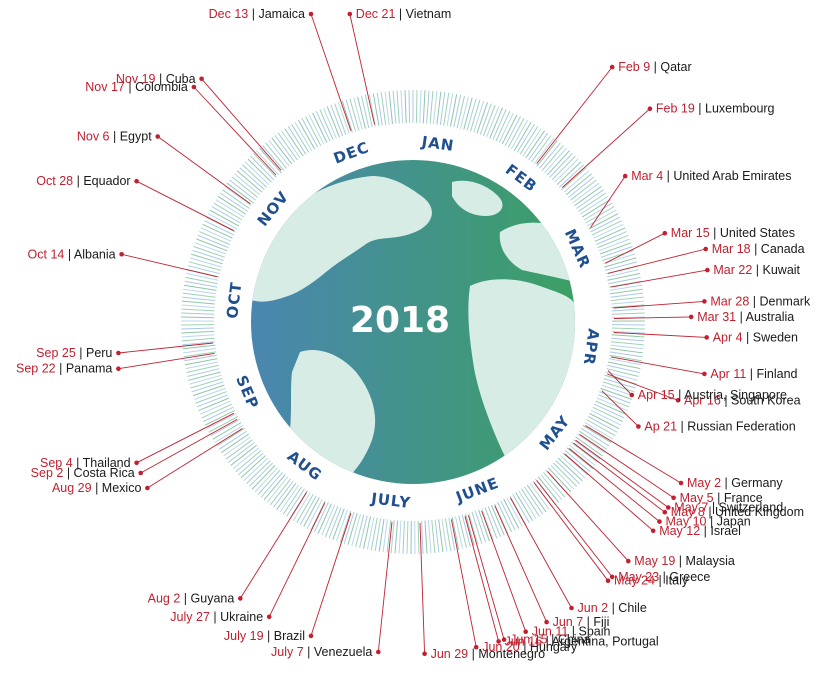 The image size is (826, 699). What do you see at coordinates (181, 79) in the screenshot?
I see `holiday-country: Cuba` at bounding box center [181, 79].